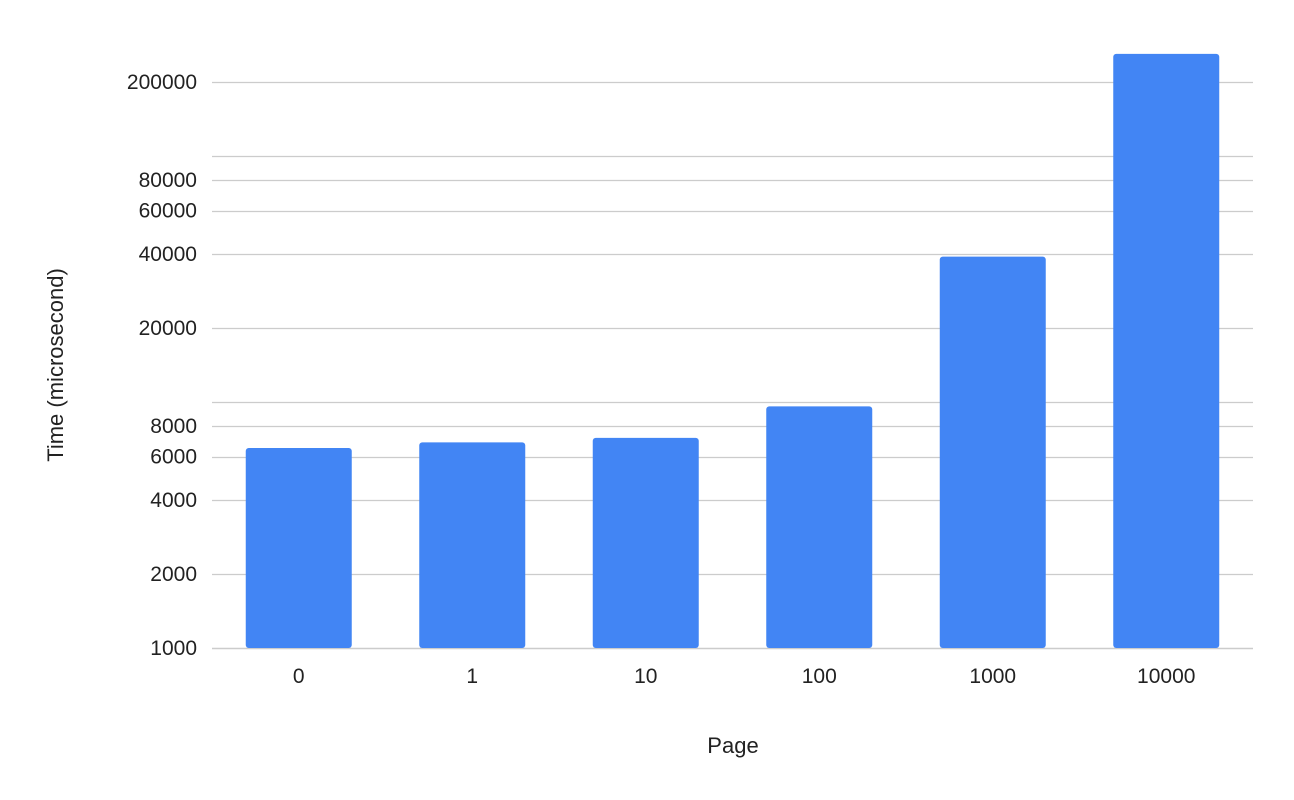  I want to click on x-axis-ticks: 0 1 10 100 1000 10000, so click(744, 676).